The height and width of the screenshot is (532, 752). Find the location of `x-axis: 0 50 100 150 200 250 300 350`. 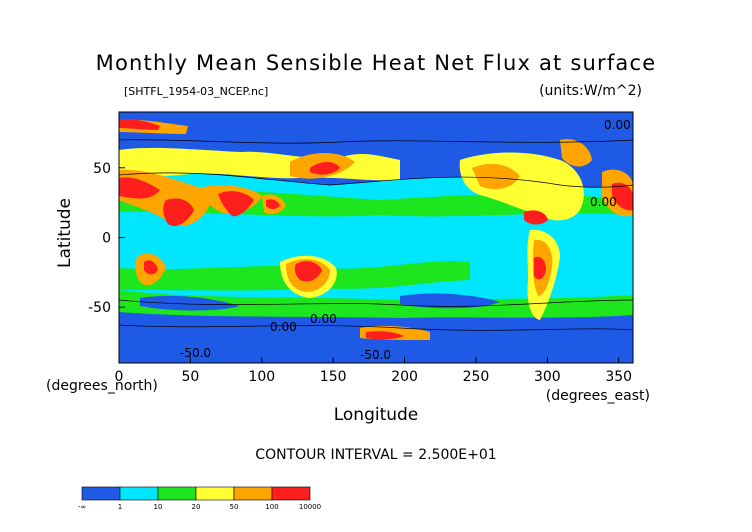

x-axis: 0 50 100 150 200 250 300 350 is located at coordinates (373, 371).